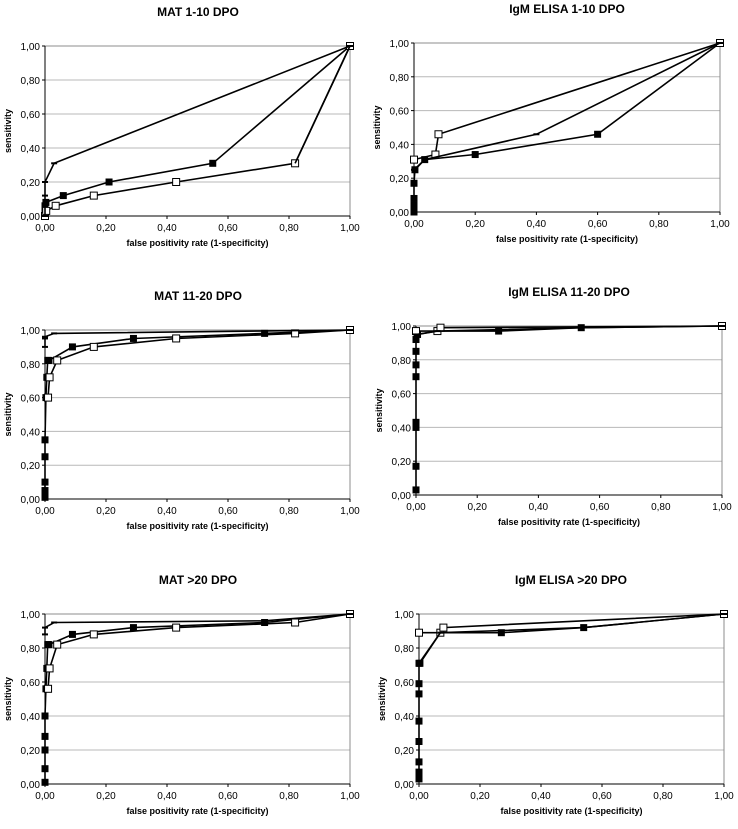  Describe the element at coordinates (198, 580) in the screenshot. I see `chart-title: MAT >20 DPO` at that location.